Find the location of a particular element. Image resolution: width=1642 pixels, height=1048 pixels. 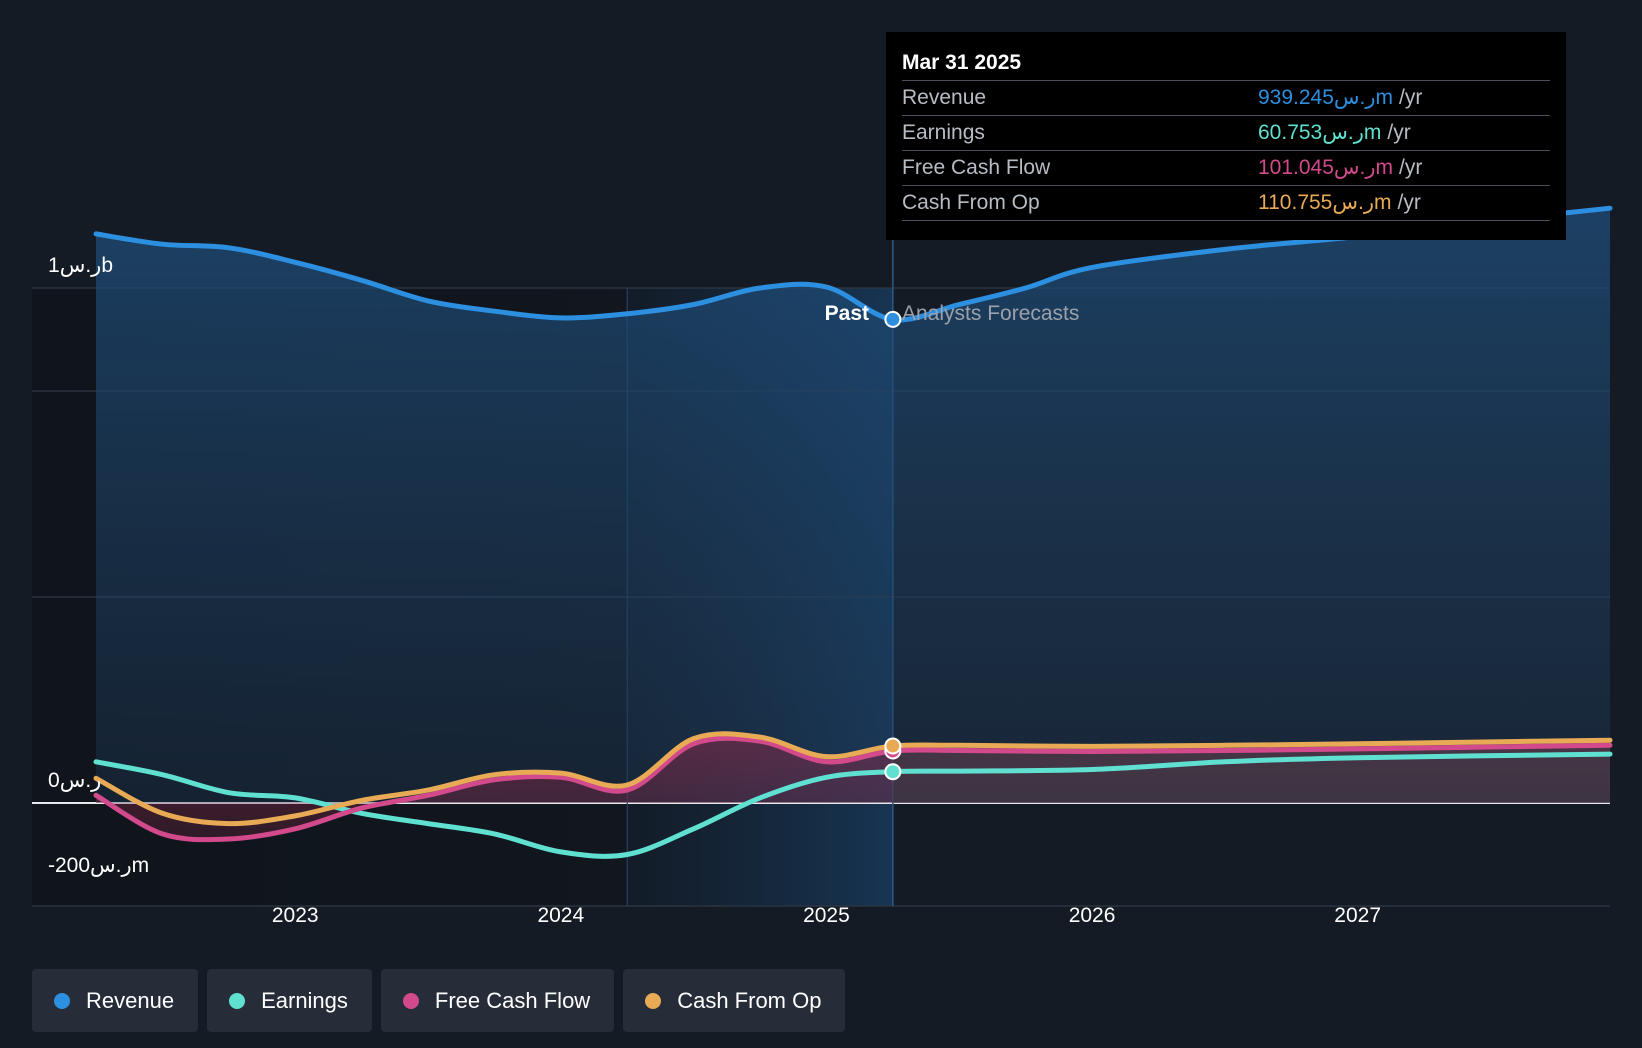

revenue-line is located at coordinates (853, 264).